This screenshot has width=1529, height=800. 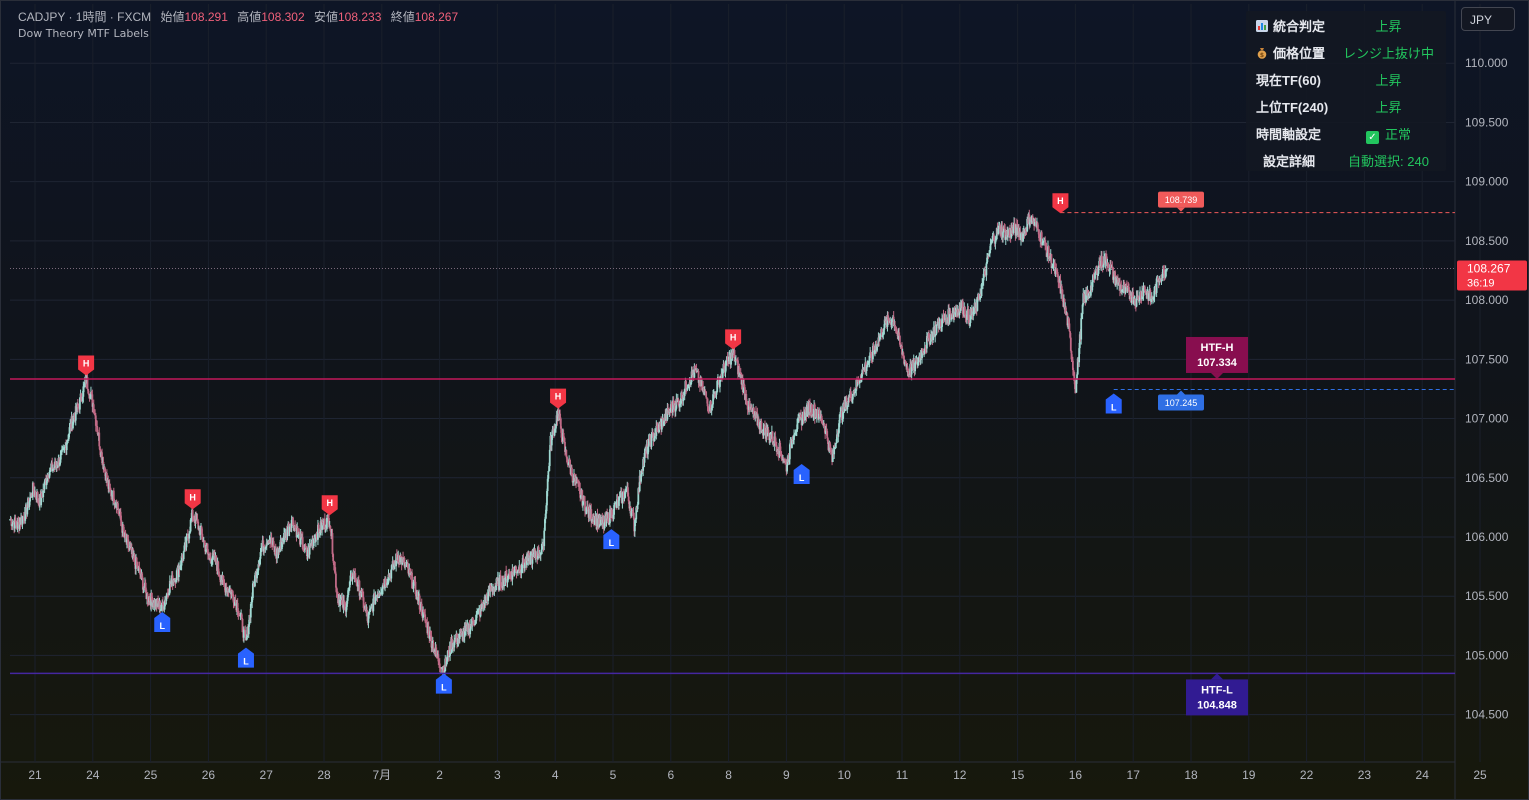 I want to click on marker-text: L, so click(x=246, y=662).